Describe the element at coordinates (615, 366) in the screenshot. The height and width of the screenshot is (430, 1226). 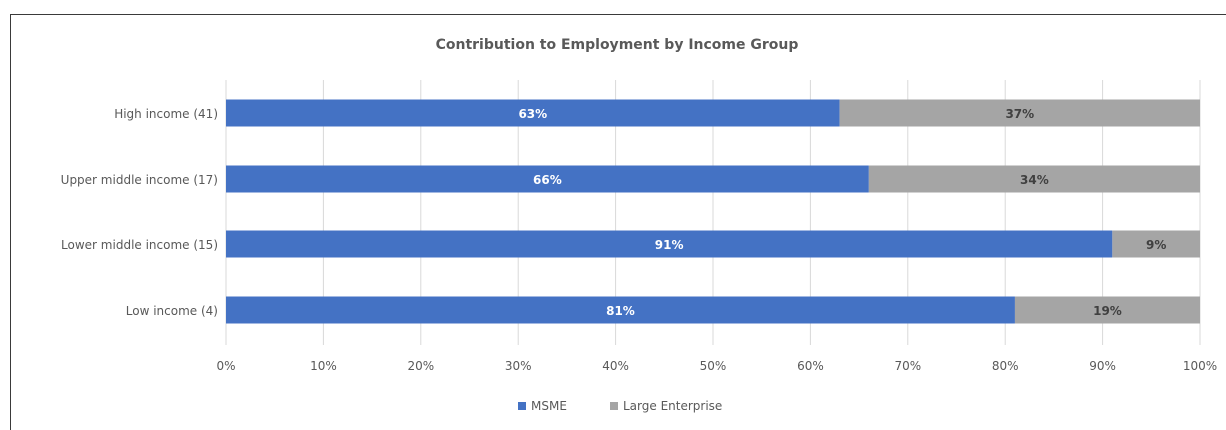
I see `x-tick-label: 40%` at that location.